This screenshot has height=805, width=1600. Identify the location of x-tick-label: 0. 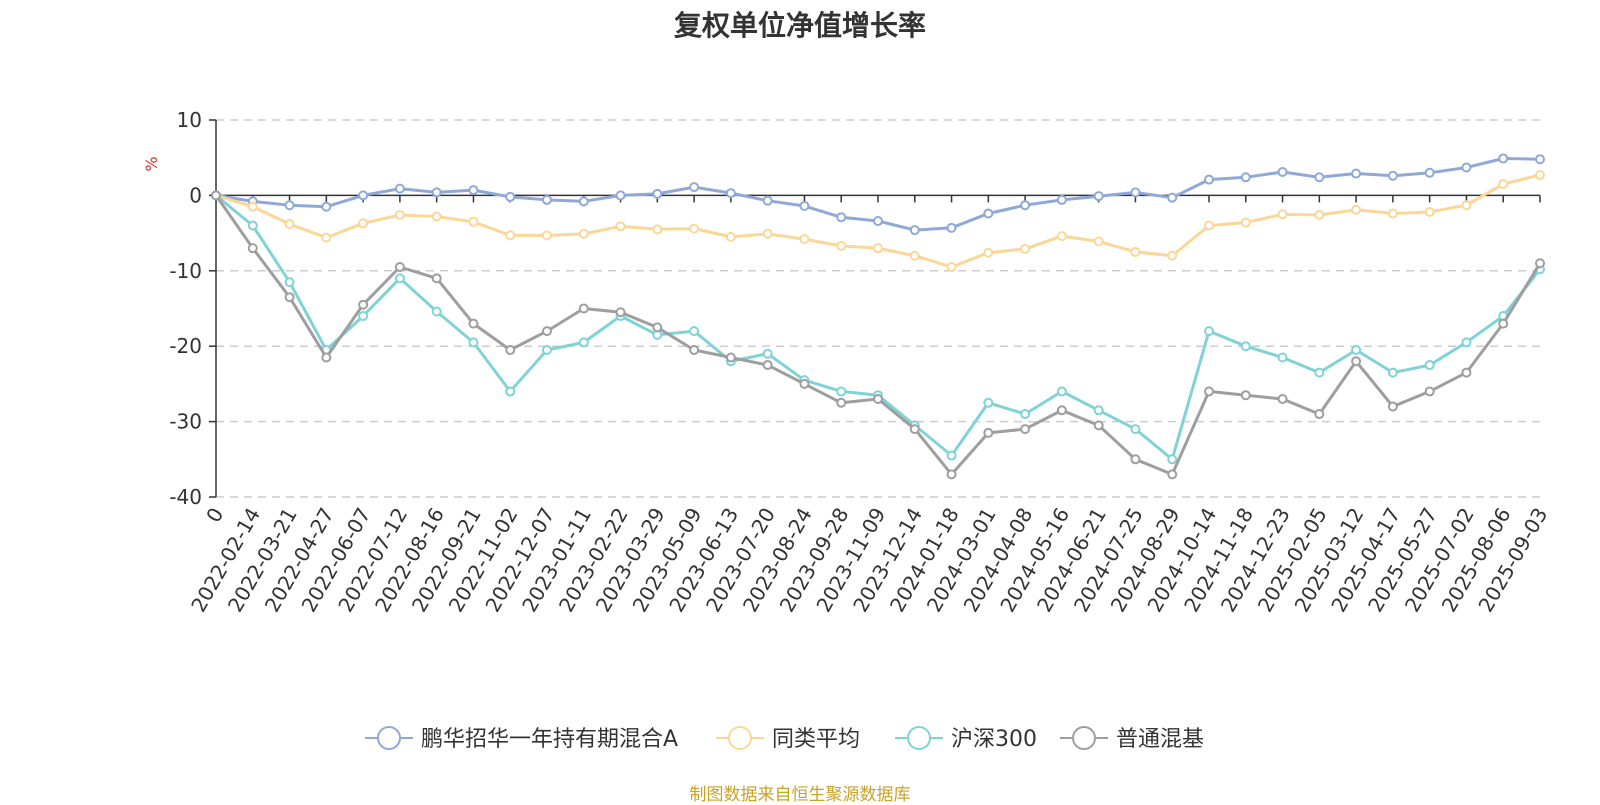
(214, 515).